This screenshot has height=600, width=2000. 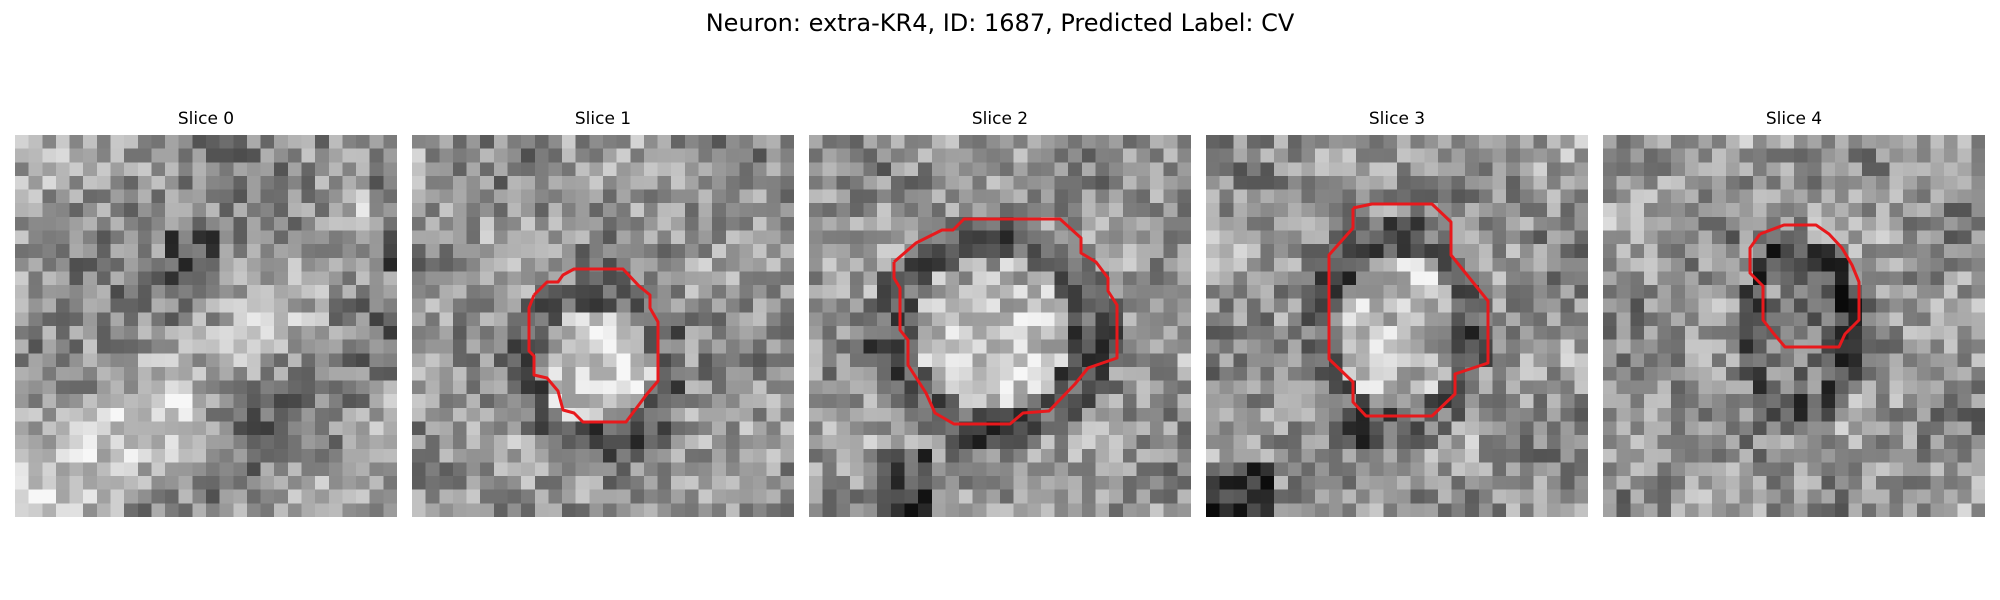 What do you see at coordinates (206, 119) in the screenshot?
I see `slice-title: Slice 0` at bounding box center [206, 119].